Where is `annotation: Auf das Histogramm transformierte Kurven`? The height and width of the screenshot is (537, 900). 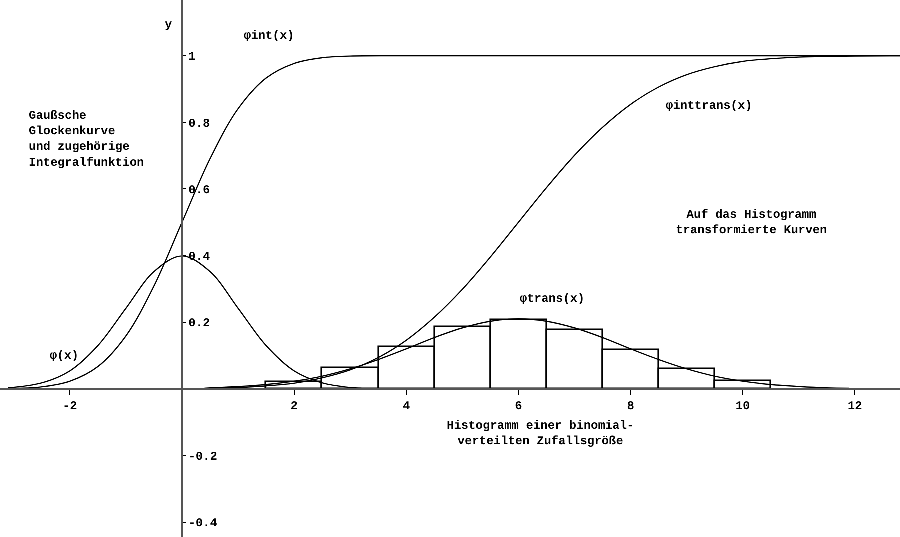 annotation: Auf das Histogramm transformierte Kurven is located at coordinates (752, 223).